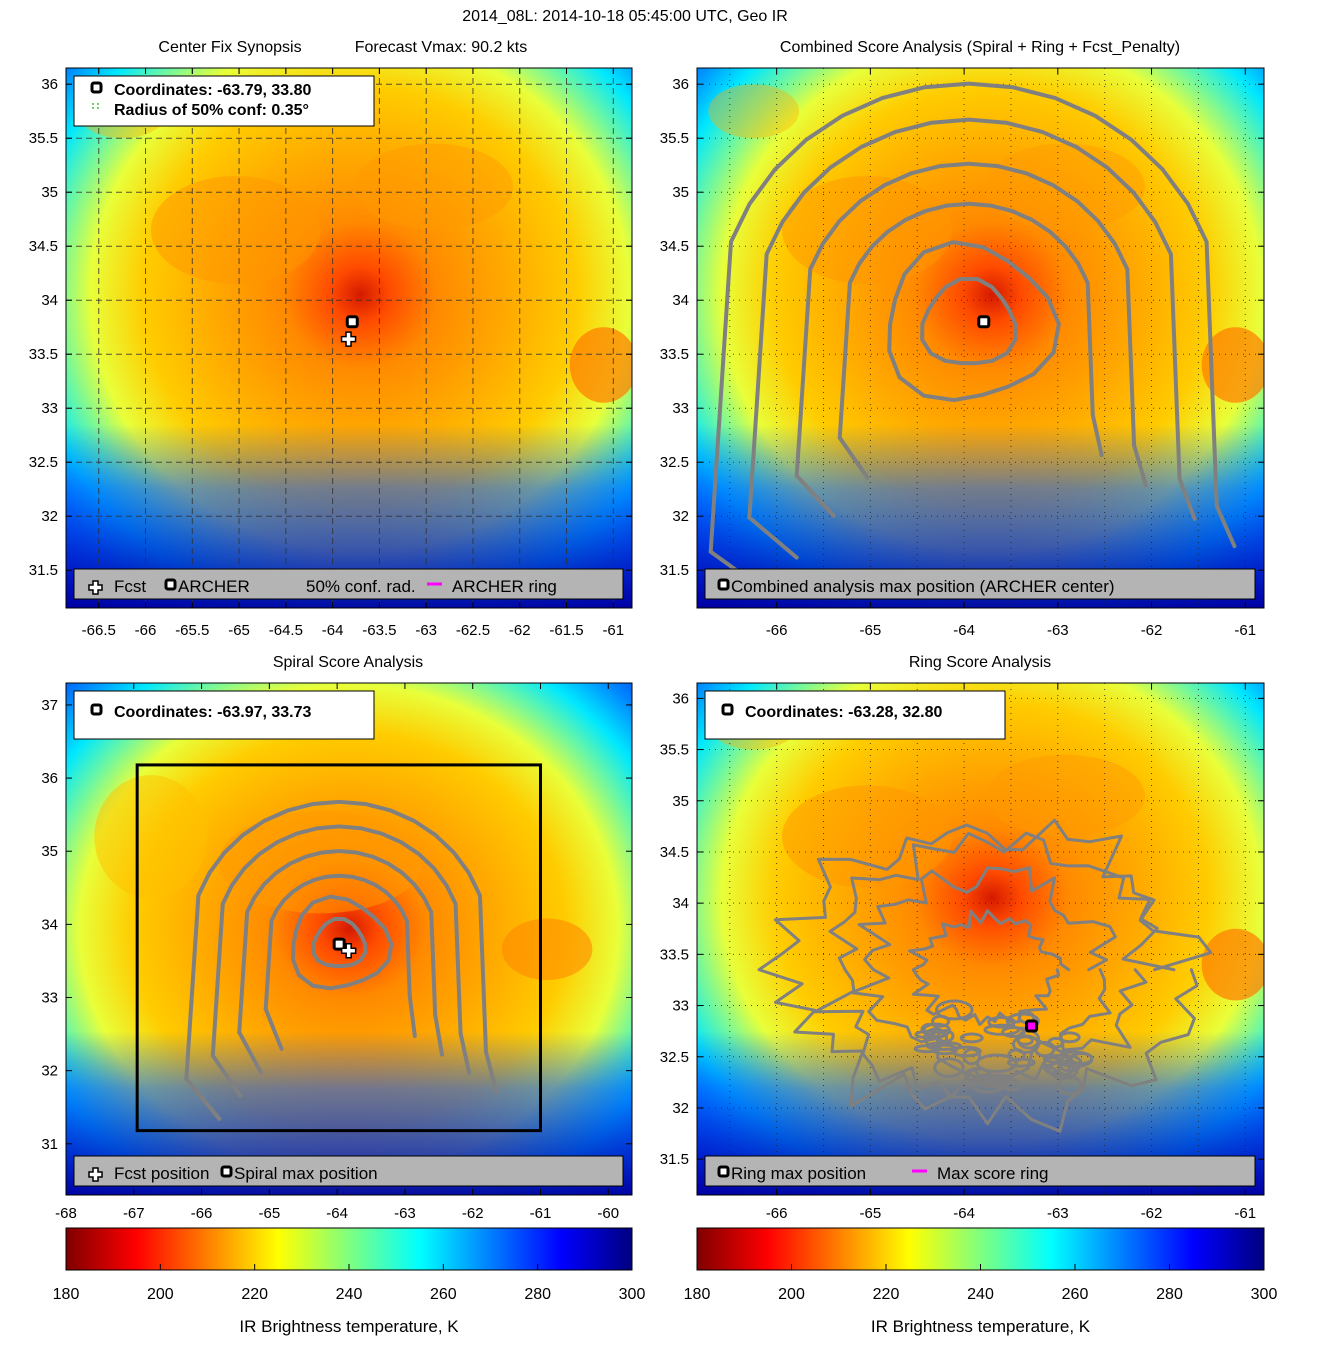  Describe the element at coordinates (170, 584) in the screenshot. I see `legend-square-icon` at that location.